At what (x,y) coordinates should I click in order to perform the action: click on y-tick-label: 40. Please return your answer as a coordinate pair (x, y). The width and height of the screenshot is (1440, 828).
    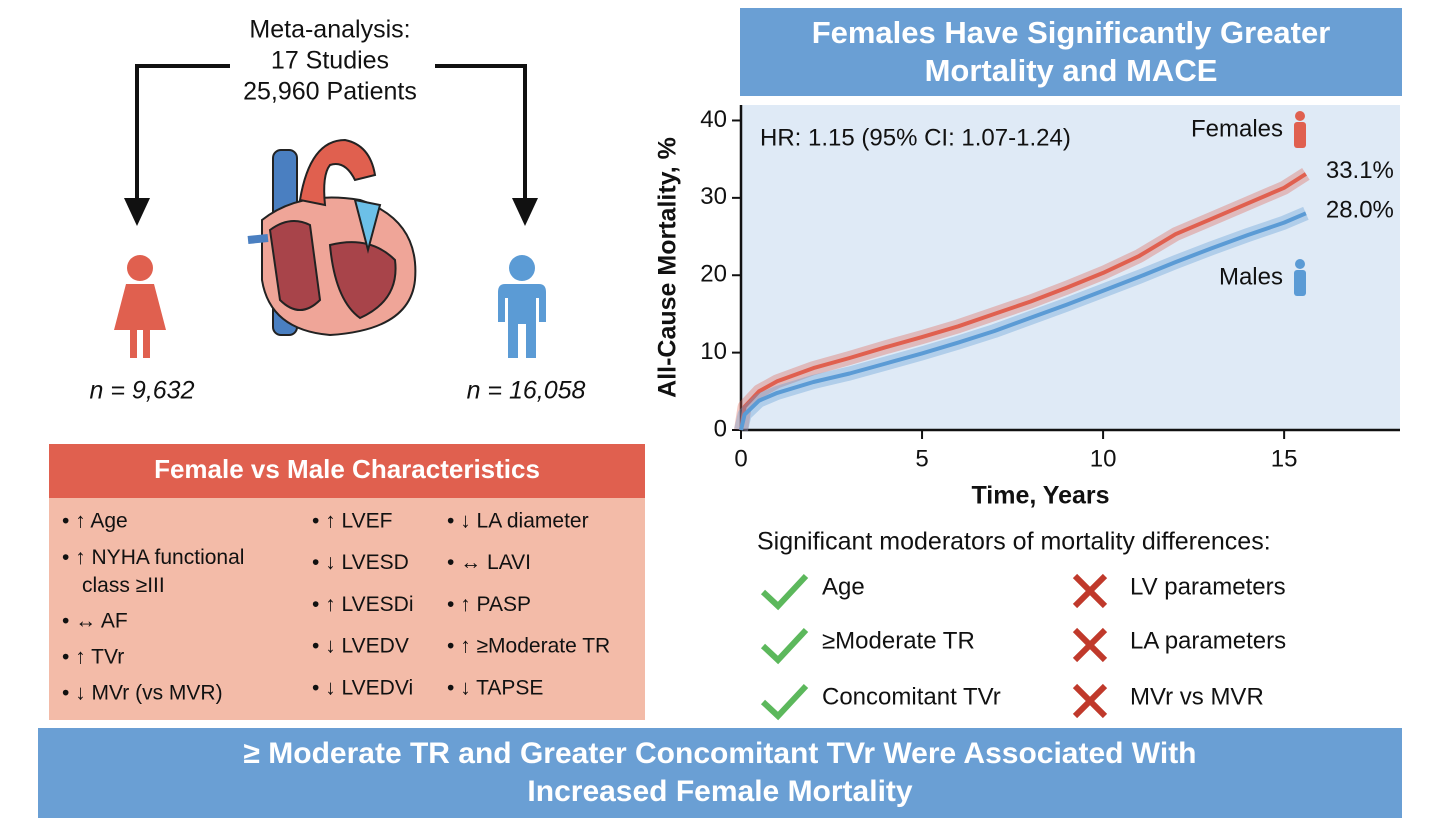
    Looking at the image, I should click on (713, 119).